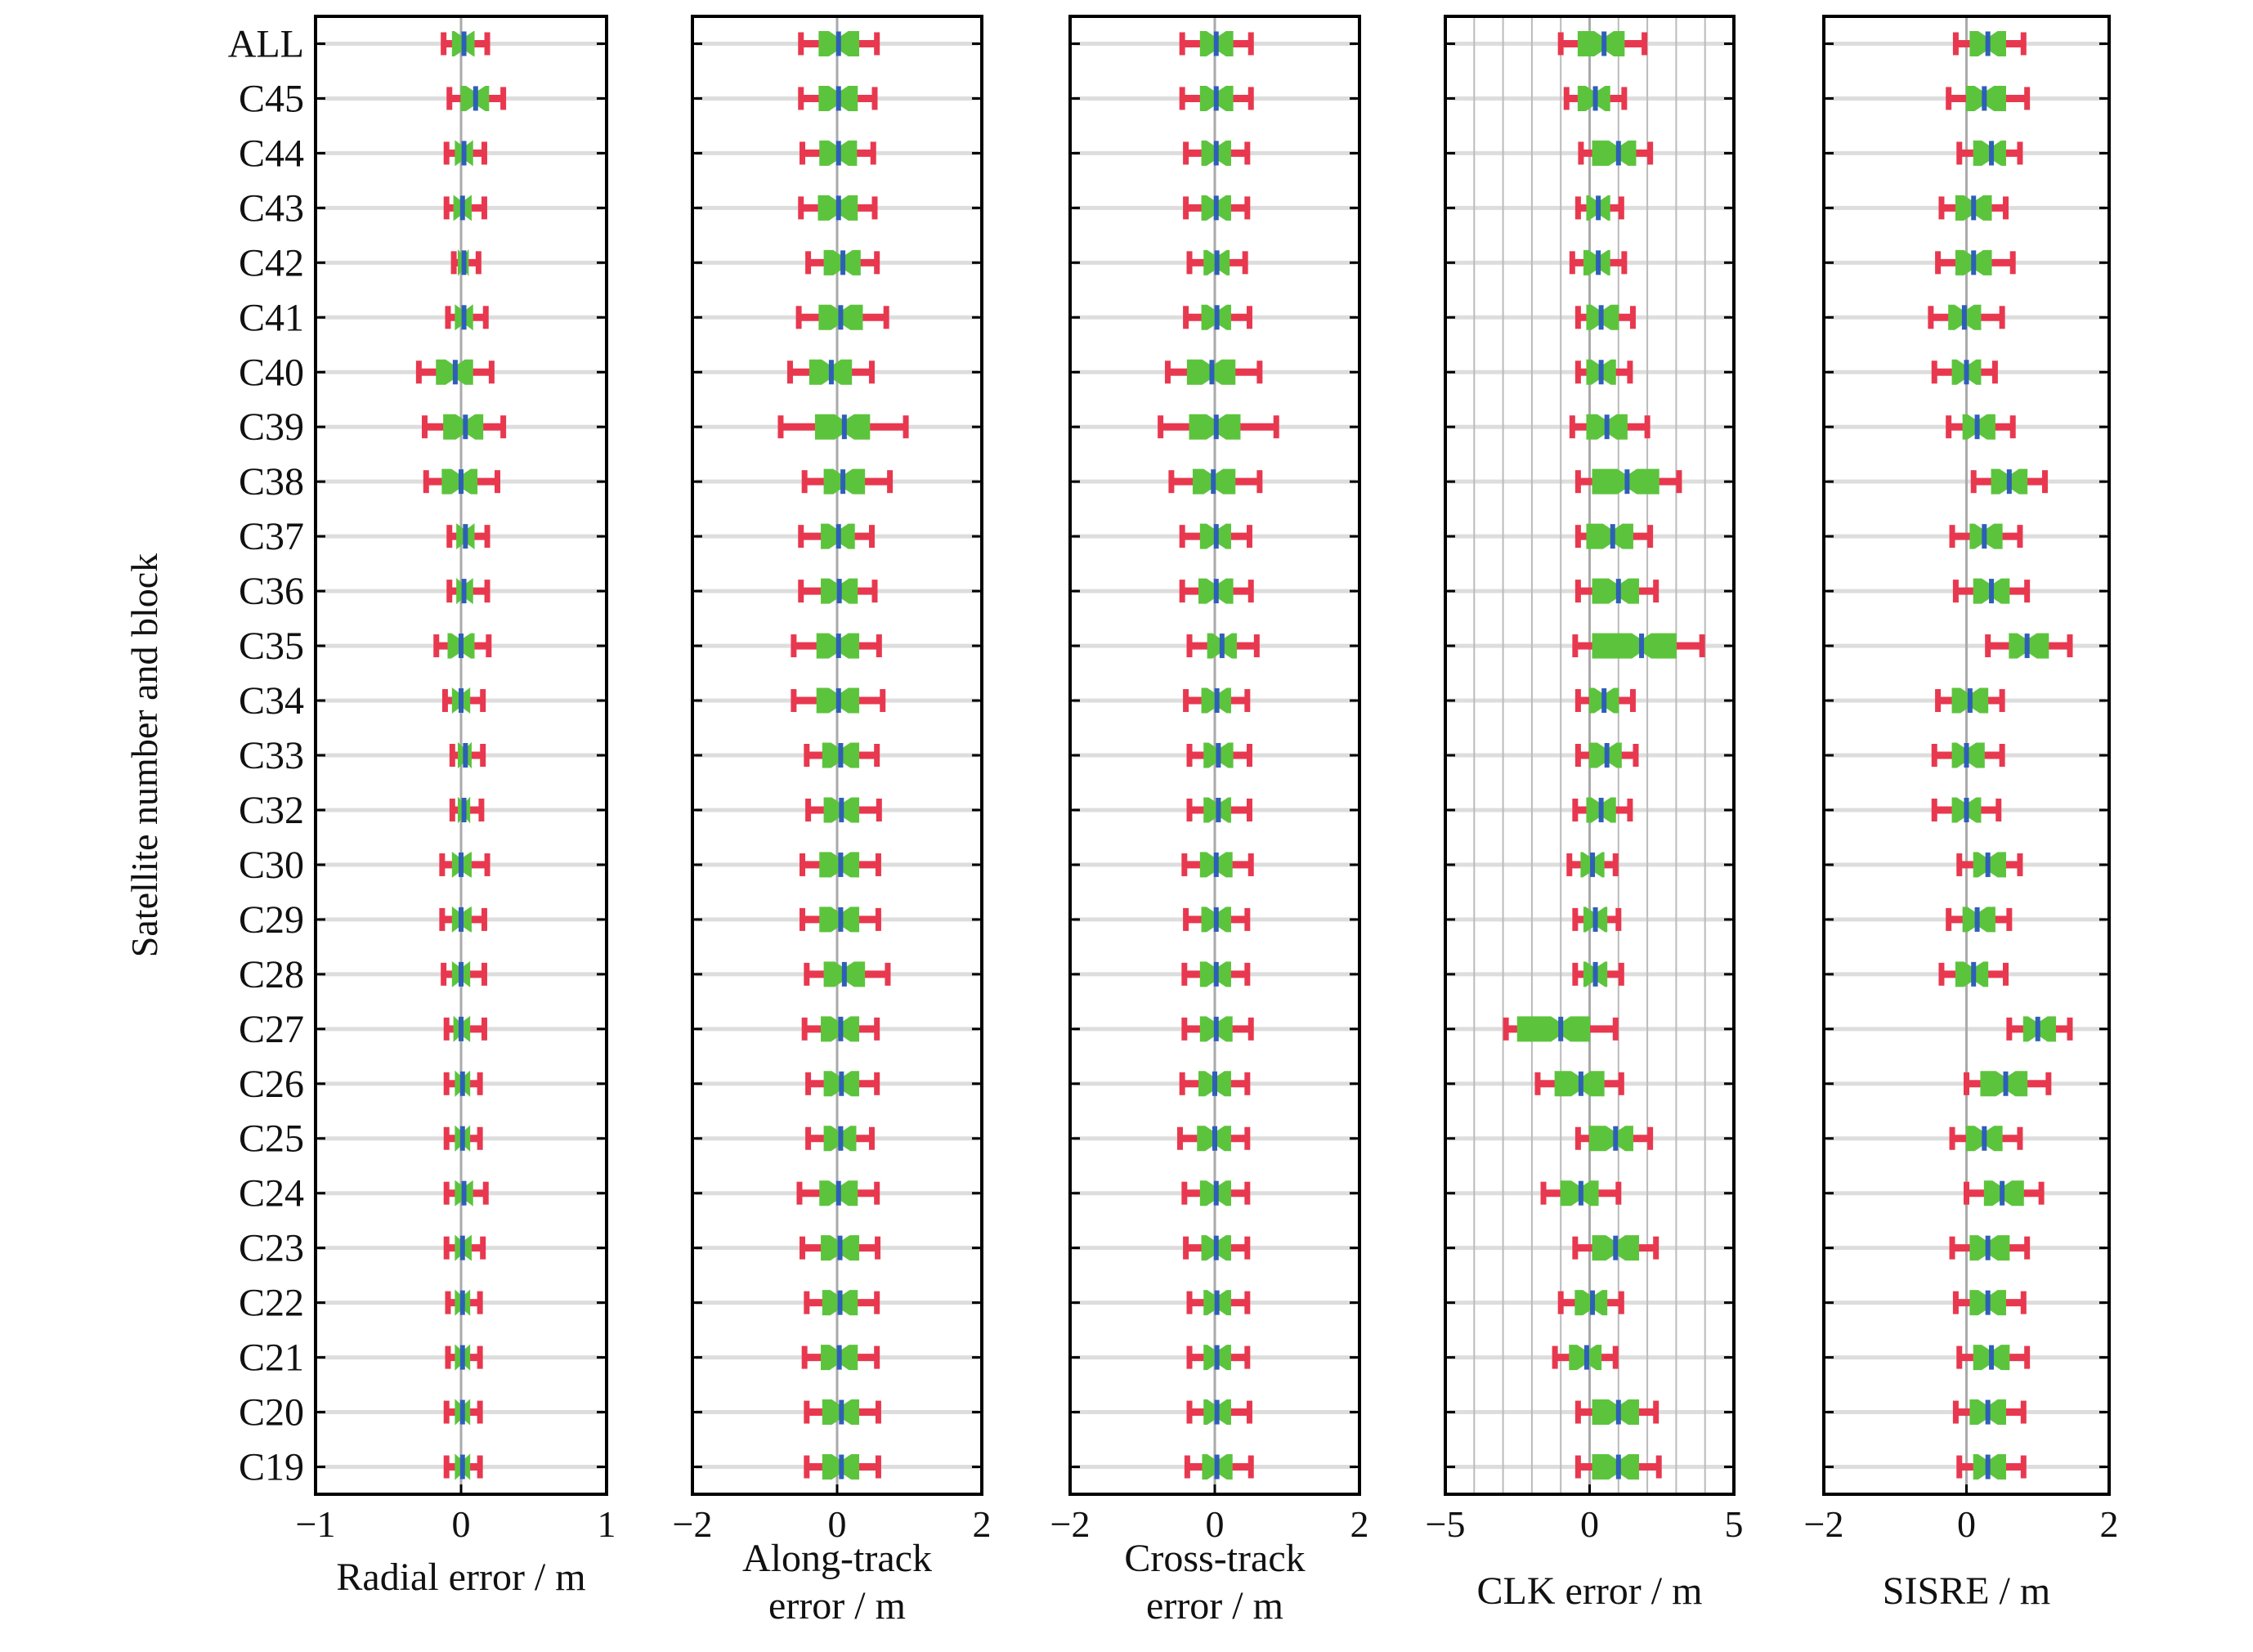 The image size is (2253, 1652). Describe the element at coordinates (144, 755) in the screenshot. I see `y-axis-title: Satellite number and block` at that location.